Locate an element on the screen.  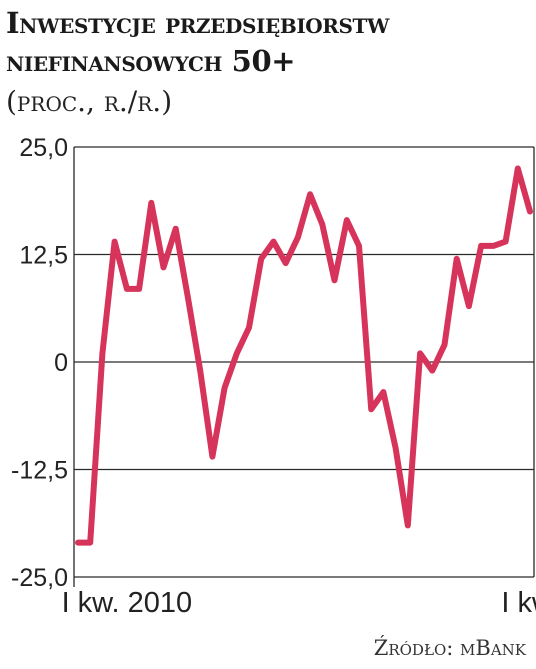
source-note: Źródło: mBank is located at coordinates (449, 648).